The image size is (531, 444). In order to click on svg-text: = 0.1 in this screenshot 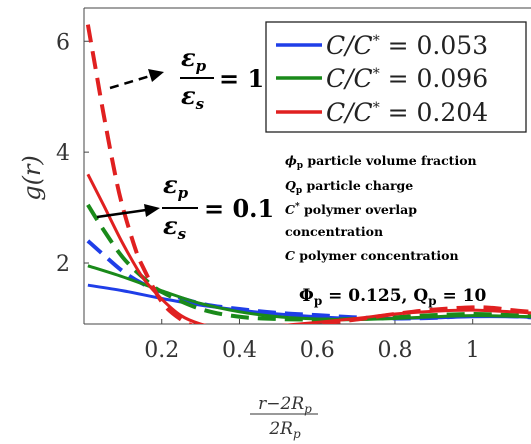, I will do `click(239, 208)`.